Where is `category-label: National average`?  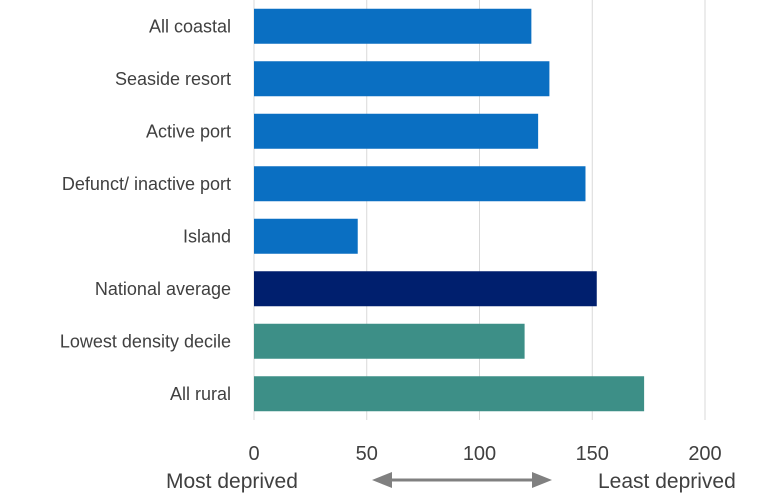 category-label: National average is located at coordinates (163, 289).